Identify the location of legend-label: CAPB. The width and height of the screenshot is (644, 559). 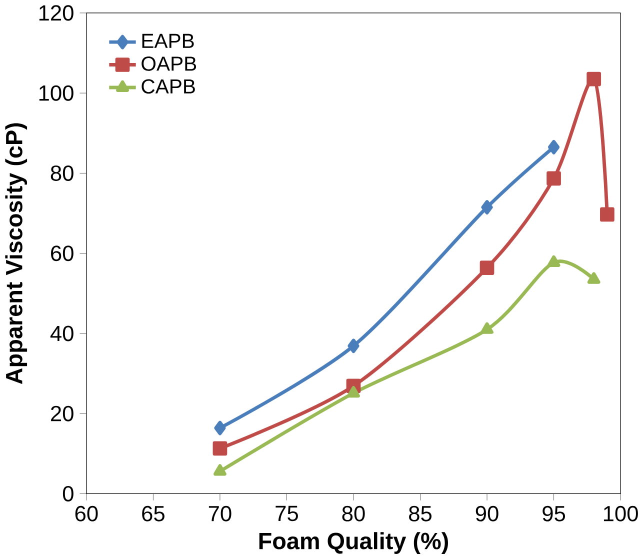
(168, 86).